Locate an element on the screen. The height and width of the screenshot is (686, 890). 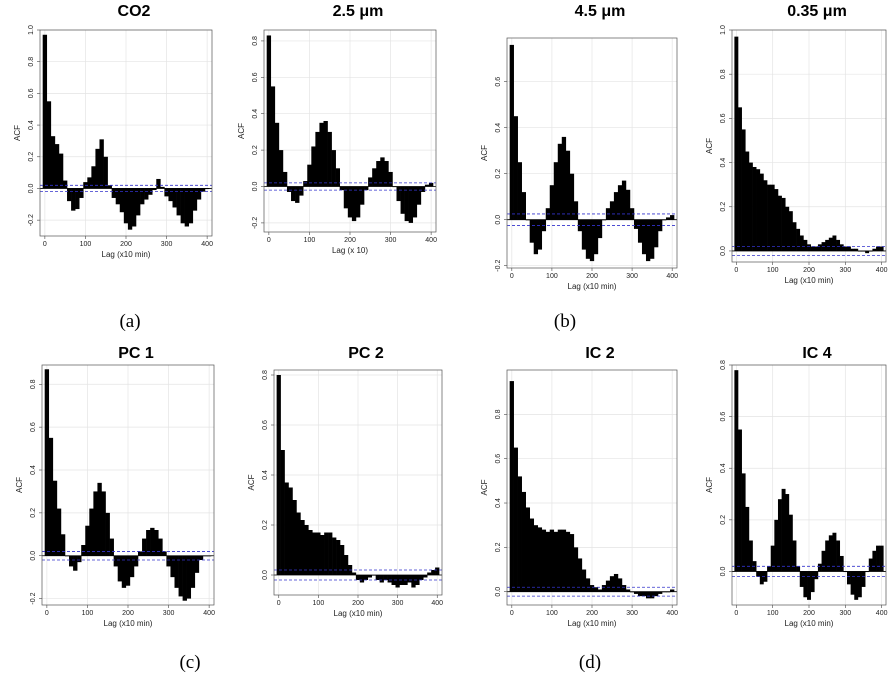
y-tick-label: 0.6 is located at coordinates (498, 82).